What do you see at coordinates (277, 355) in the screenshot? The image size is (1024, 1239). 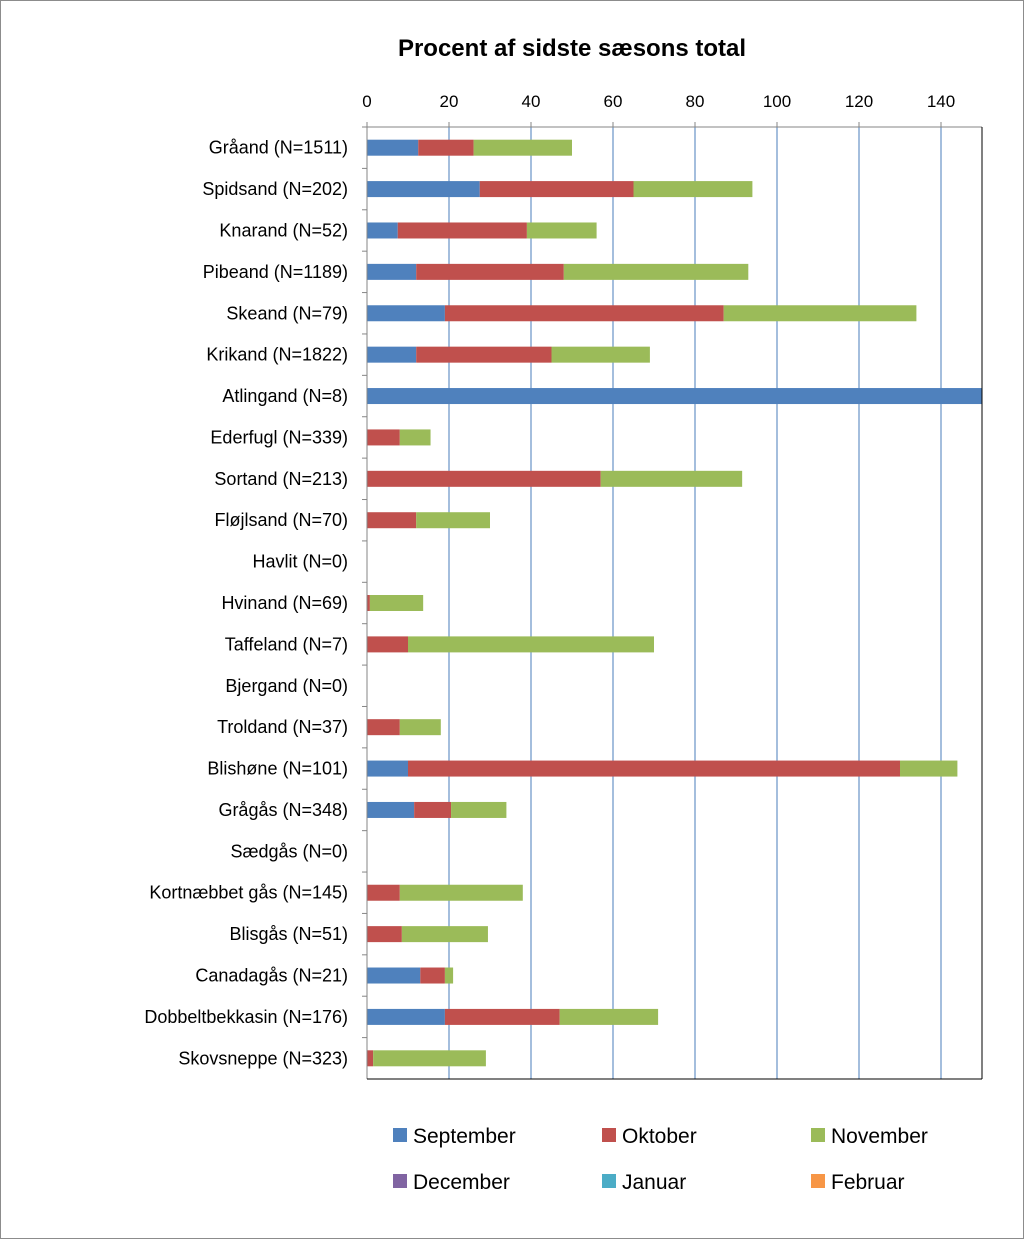 I see `category-label: Krikand (N=1822)` at bounding box center [277, 355].